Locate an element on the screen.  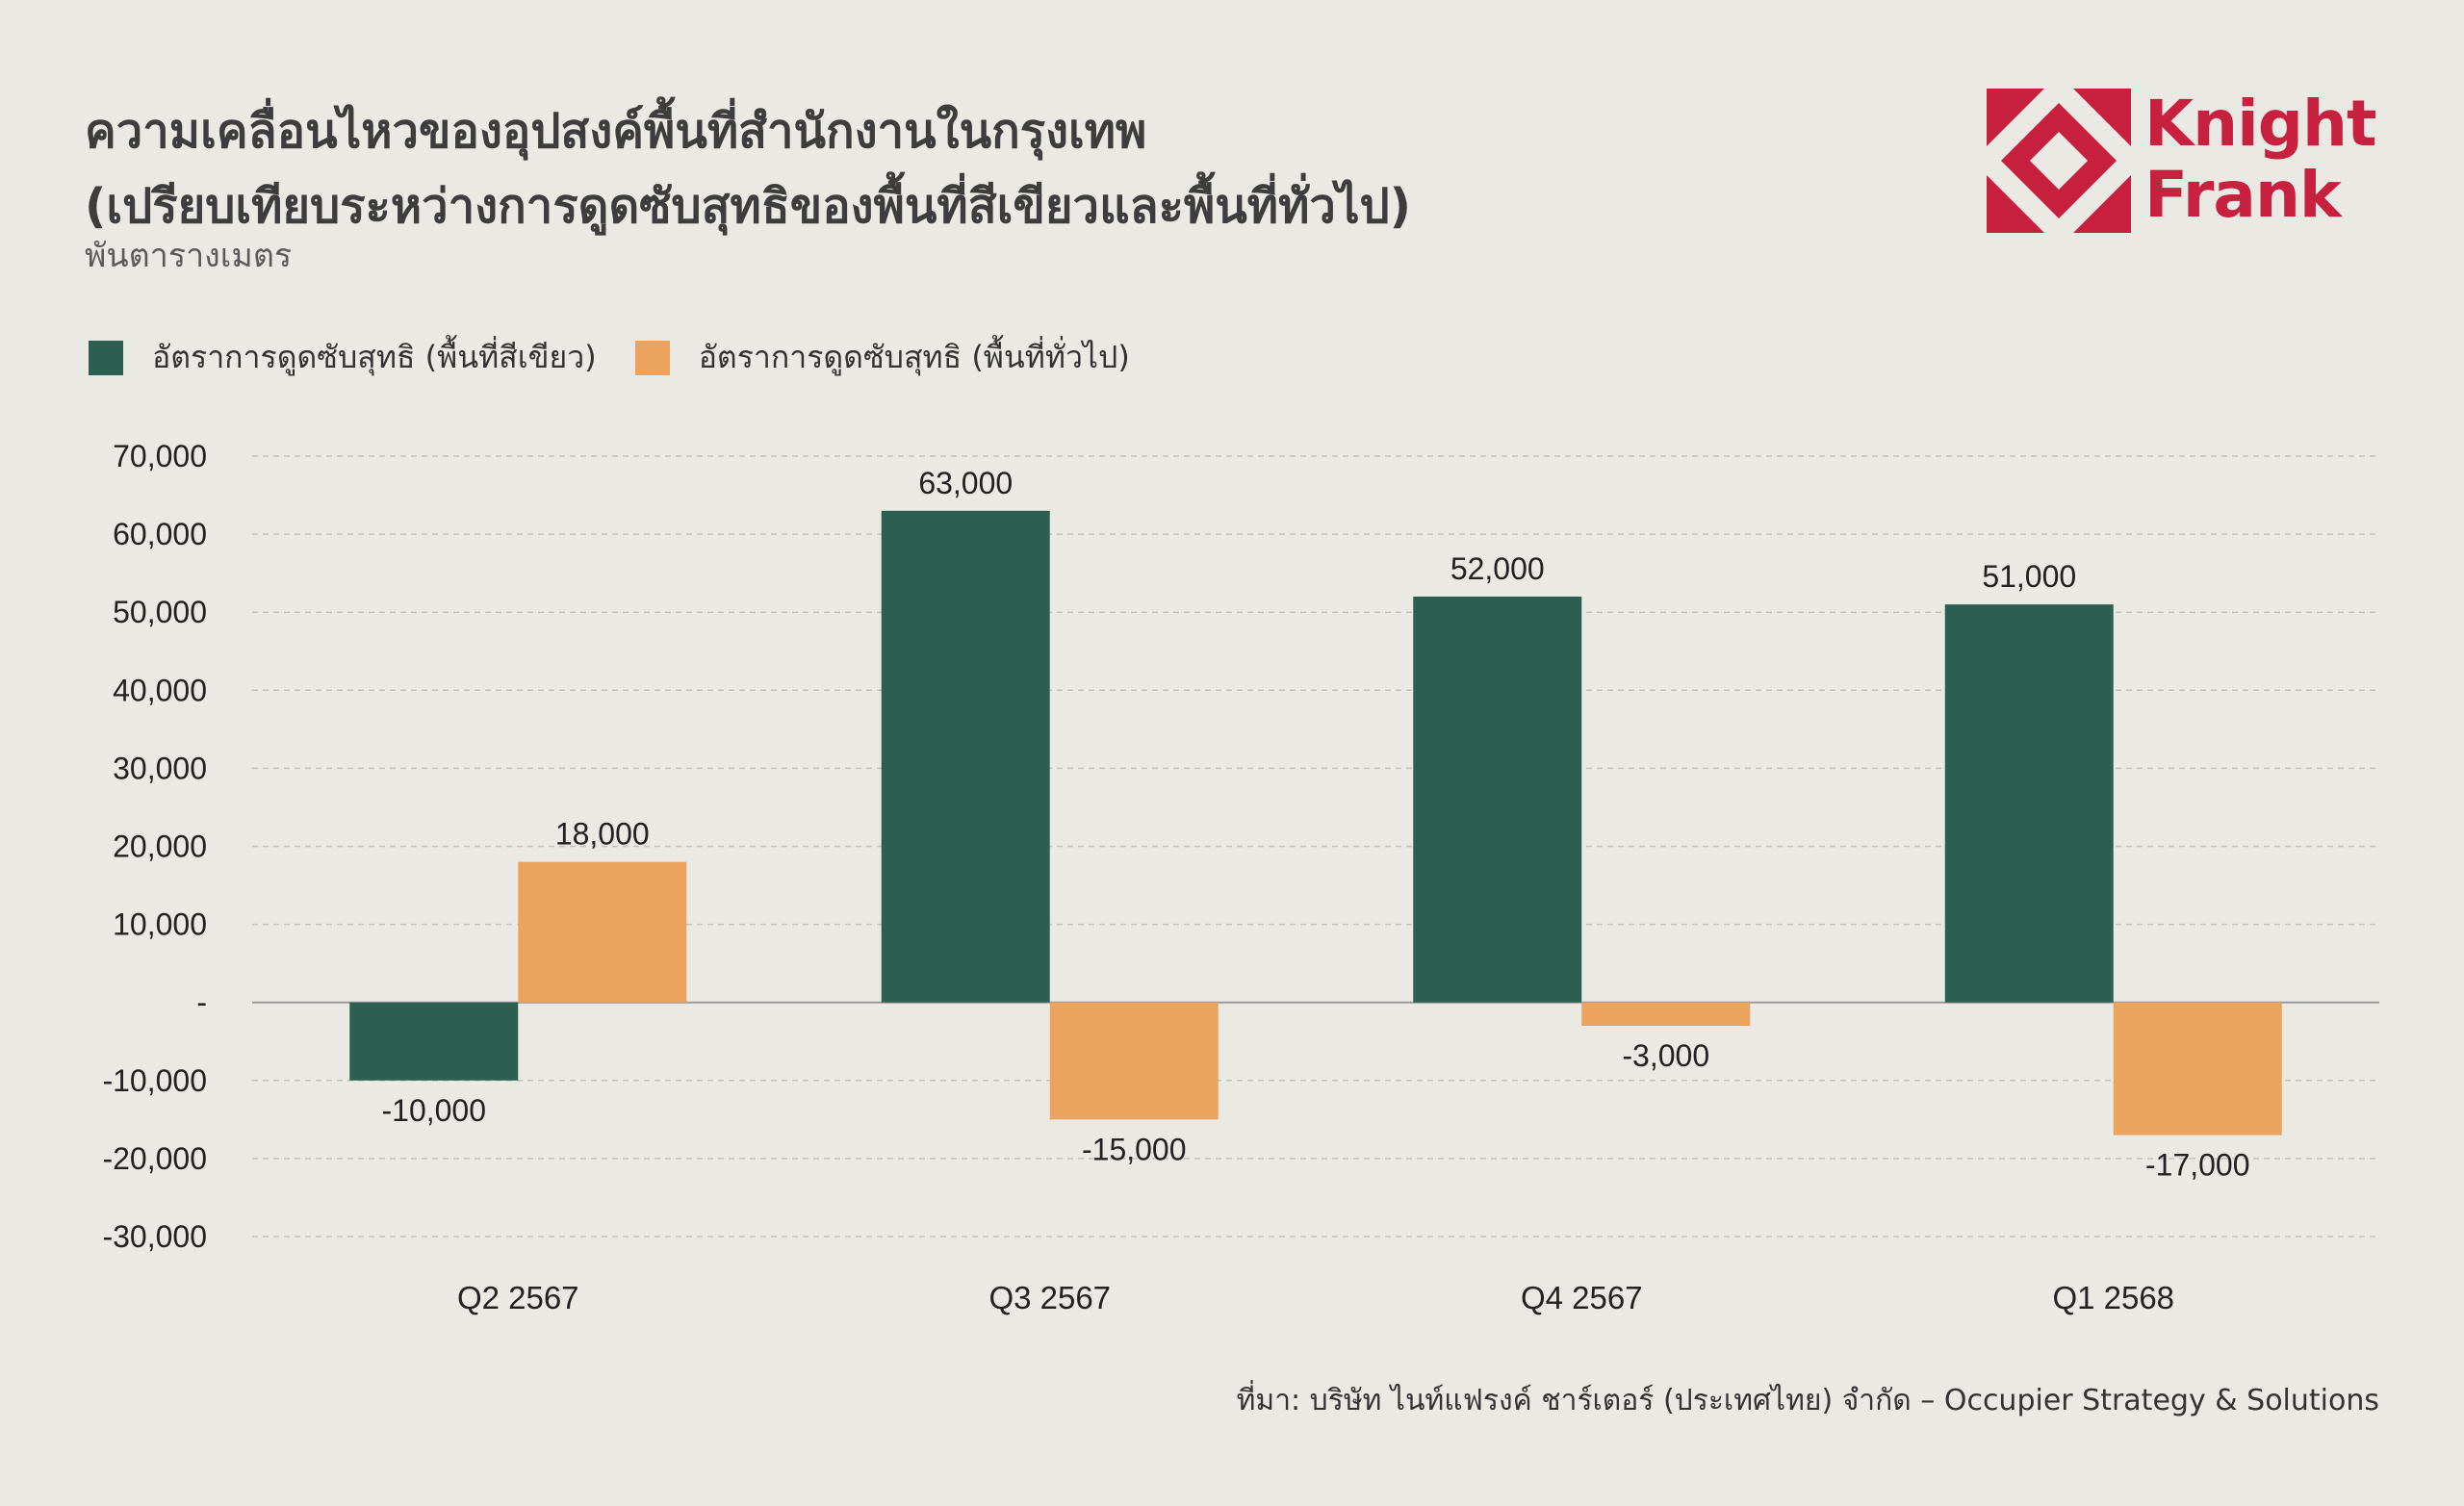
legend-label-general: อัตราการดูดซับสุทธิ (พื้นที่ทั่วไป) is located at coordinates (914, 357).